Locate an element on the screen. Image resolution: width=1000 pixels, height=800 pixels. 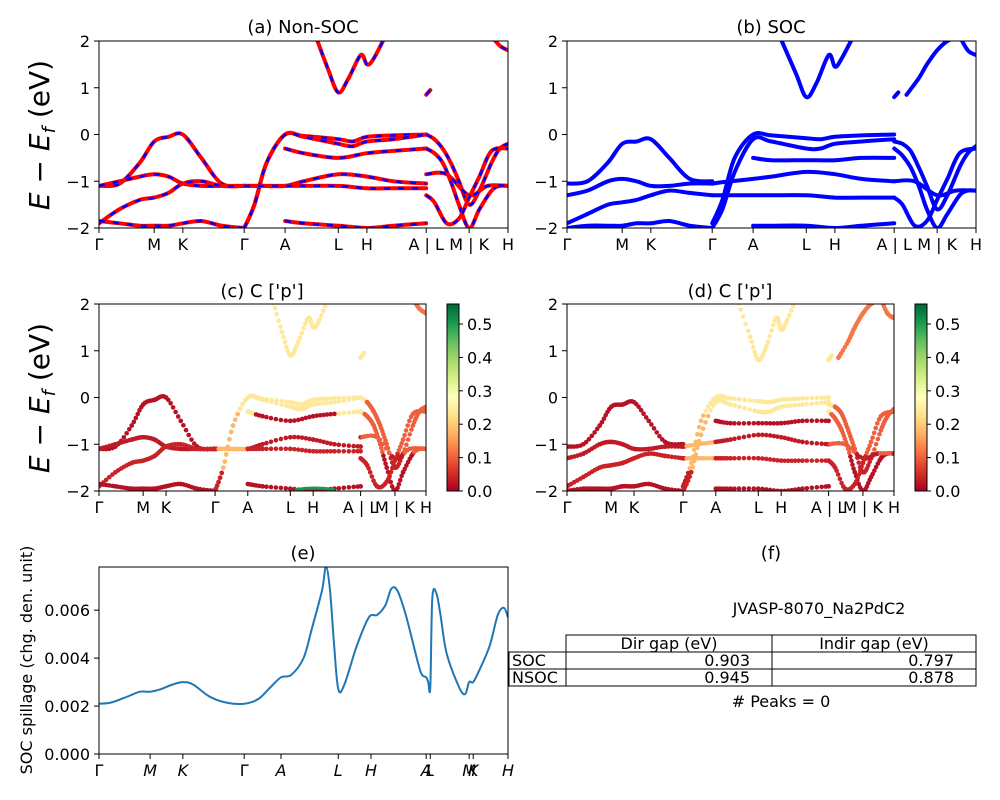
table-cell is located at coordinates (874, 677).